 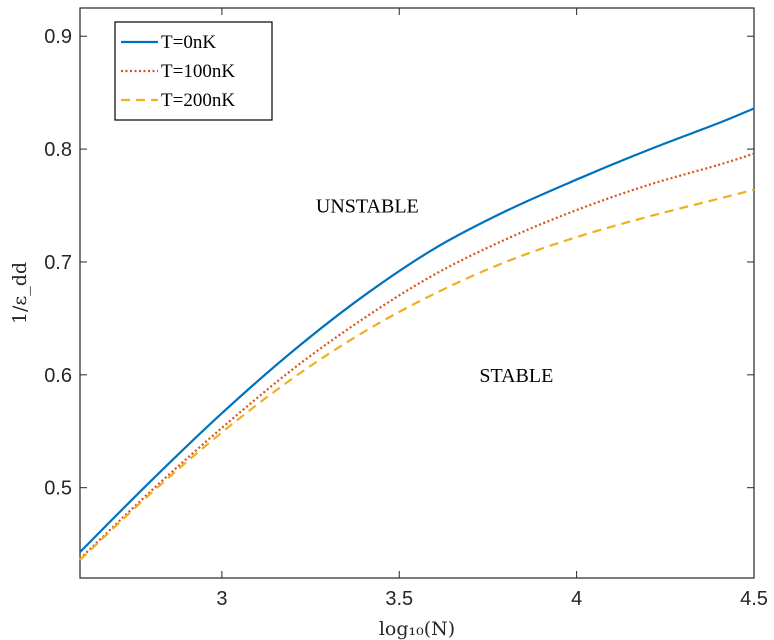 I want to click on region-label-unstable: UNSTABLE, so click(x=367, y=207).